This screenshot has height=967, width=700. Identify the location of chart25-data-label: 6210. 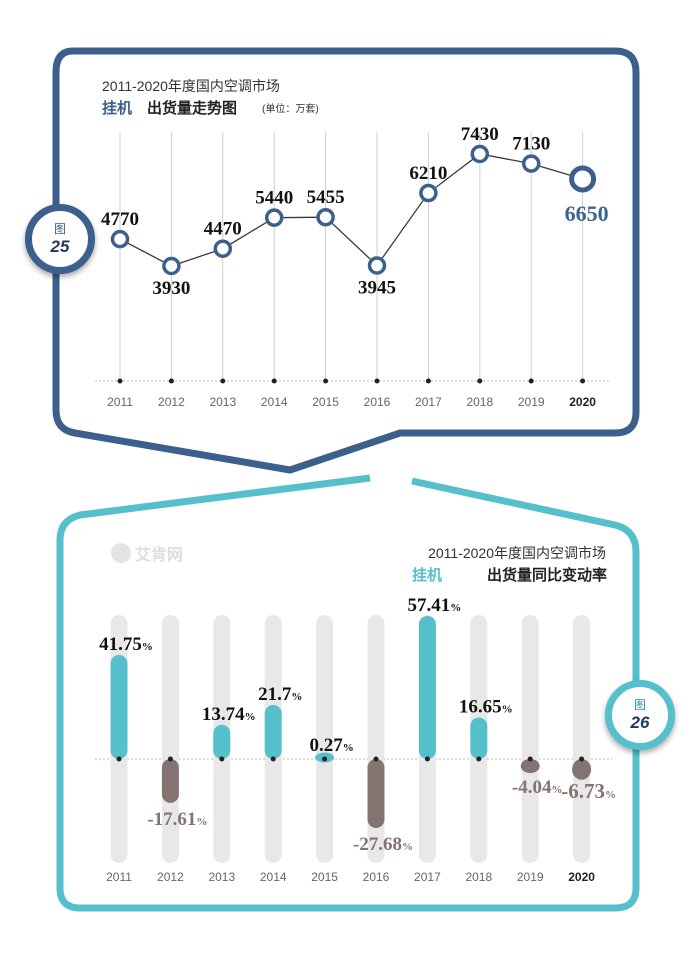
(428, 173).